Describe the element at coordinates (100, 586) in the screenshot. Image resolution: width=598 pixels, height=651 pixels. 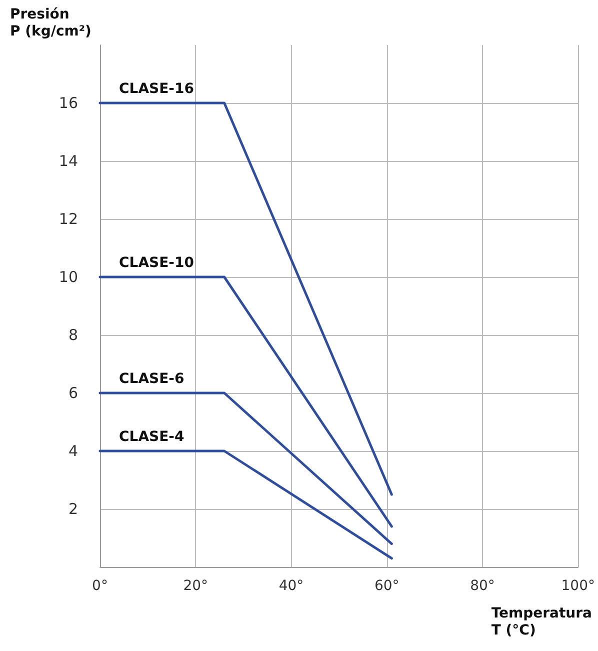
I see `x-tick-label: 0°` at that location.